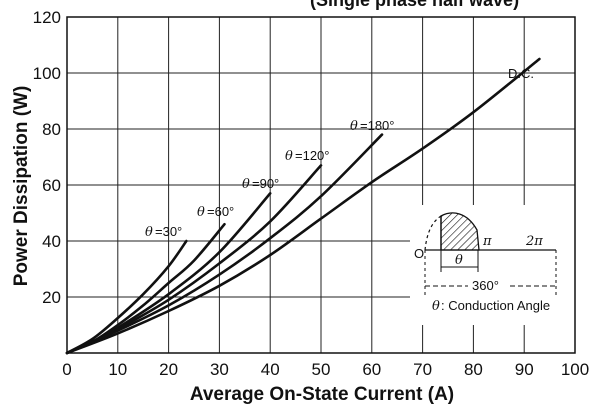 Image resolution: width=598 pixels, height=409 pixels. I want to click on x-tick-label: 30, so click(219, 369).